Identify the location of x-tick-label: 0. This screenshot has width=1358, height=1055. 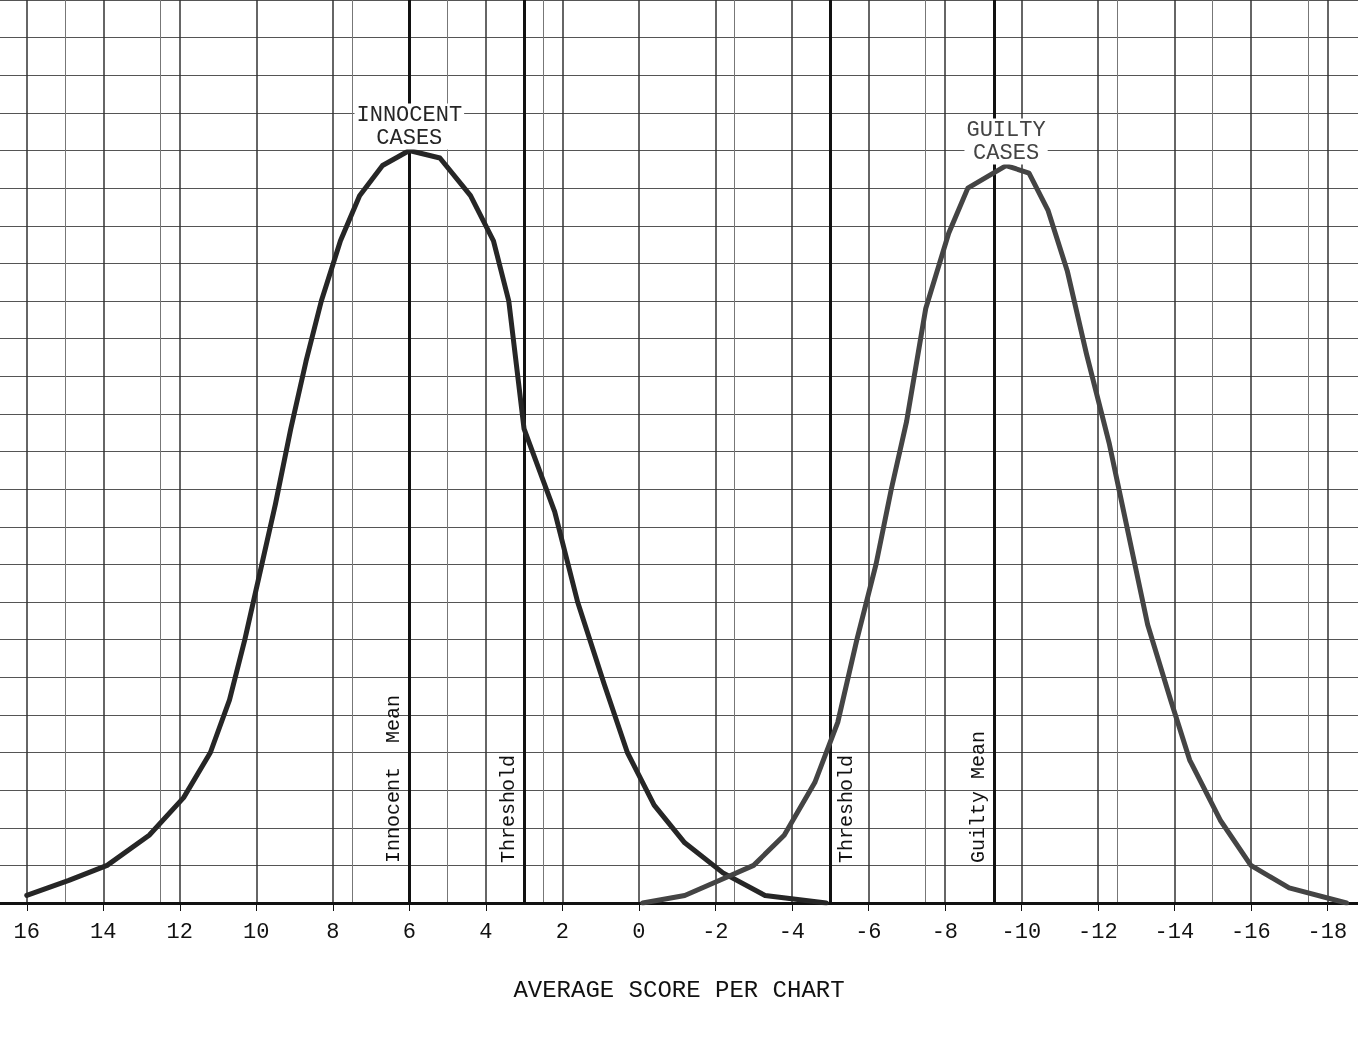
(639, 932).